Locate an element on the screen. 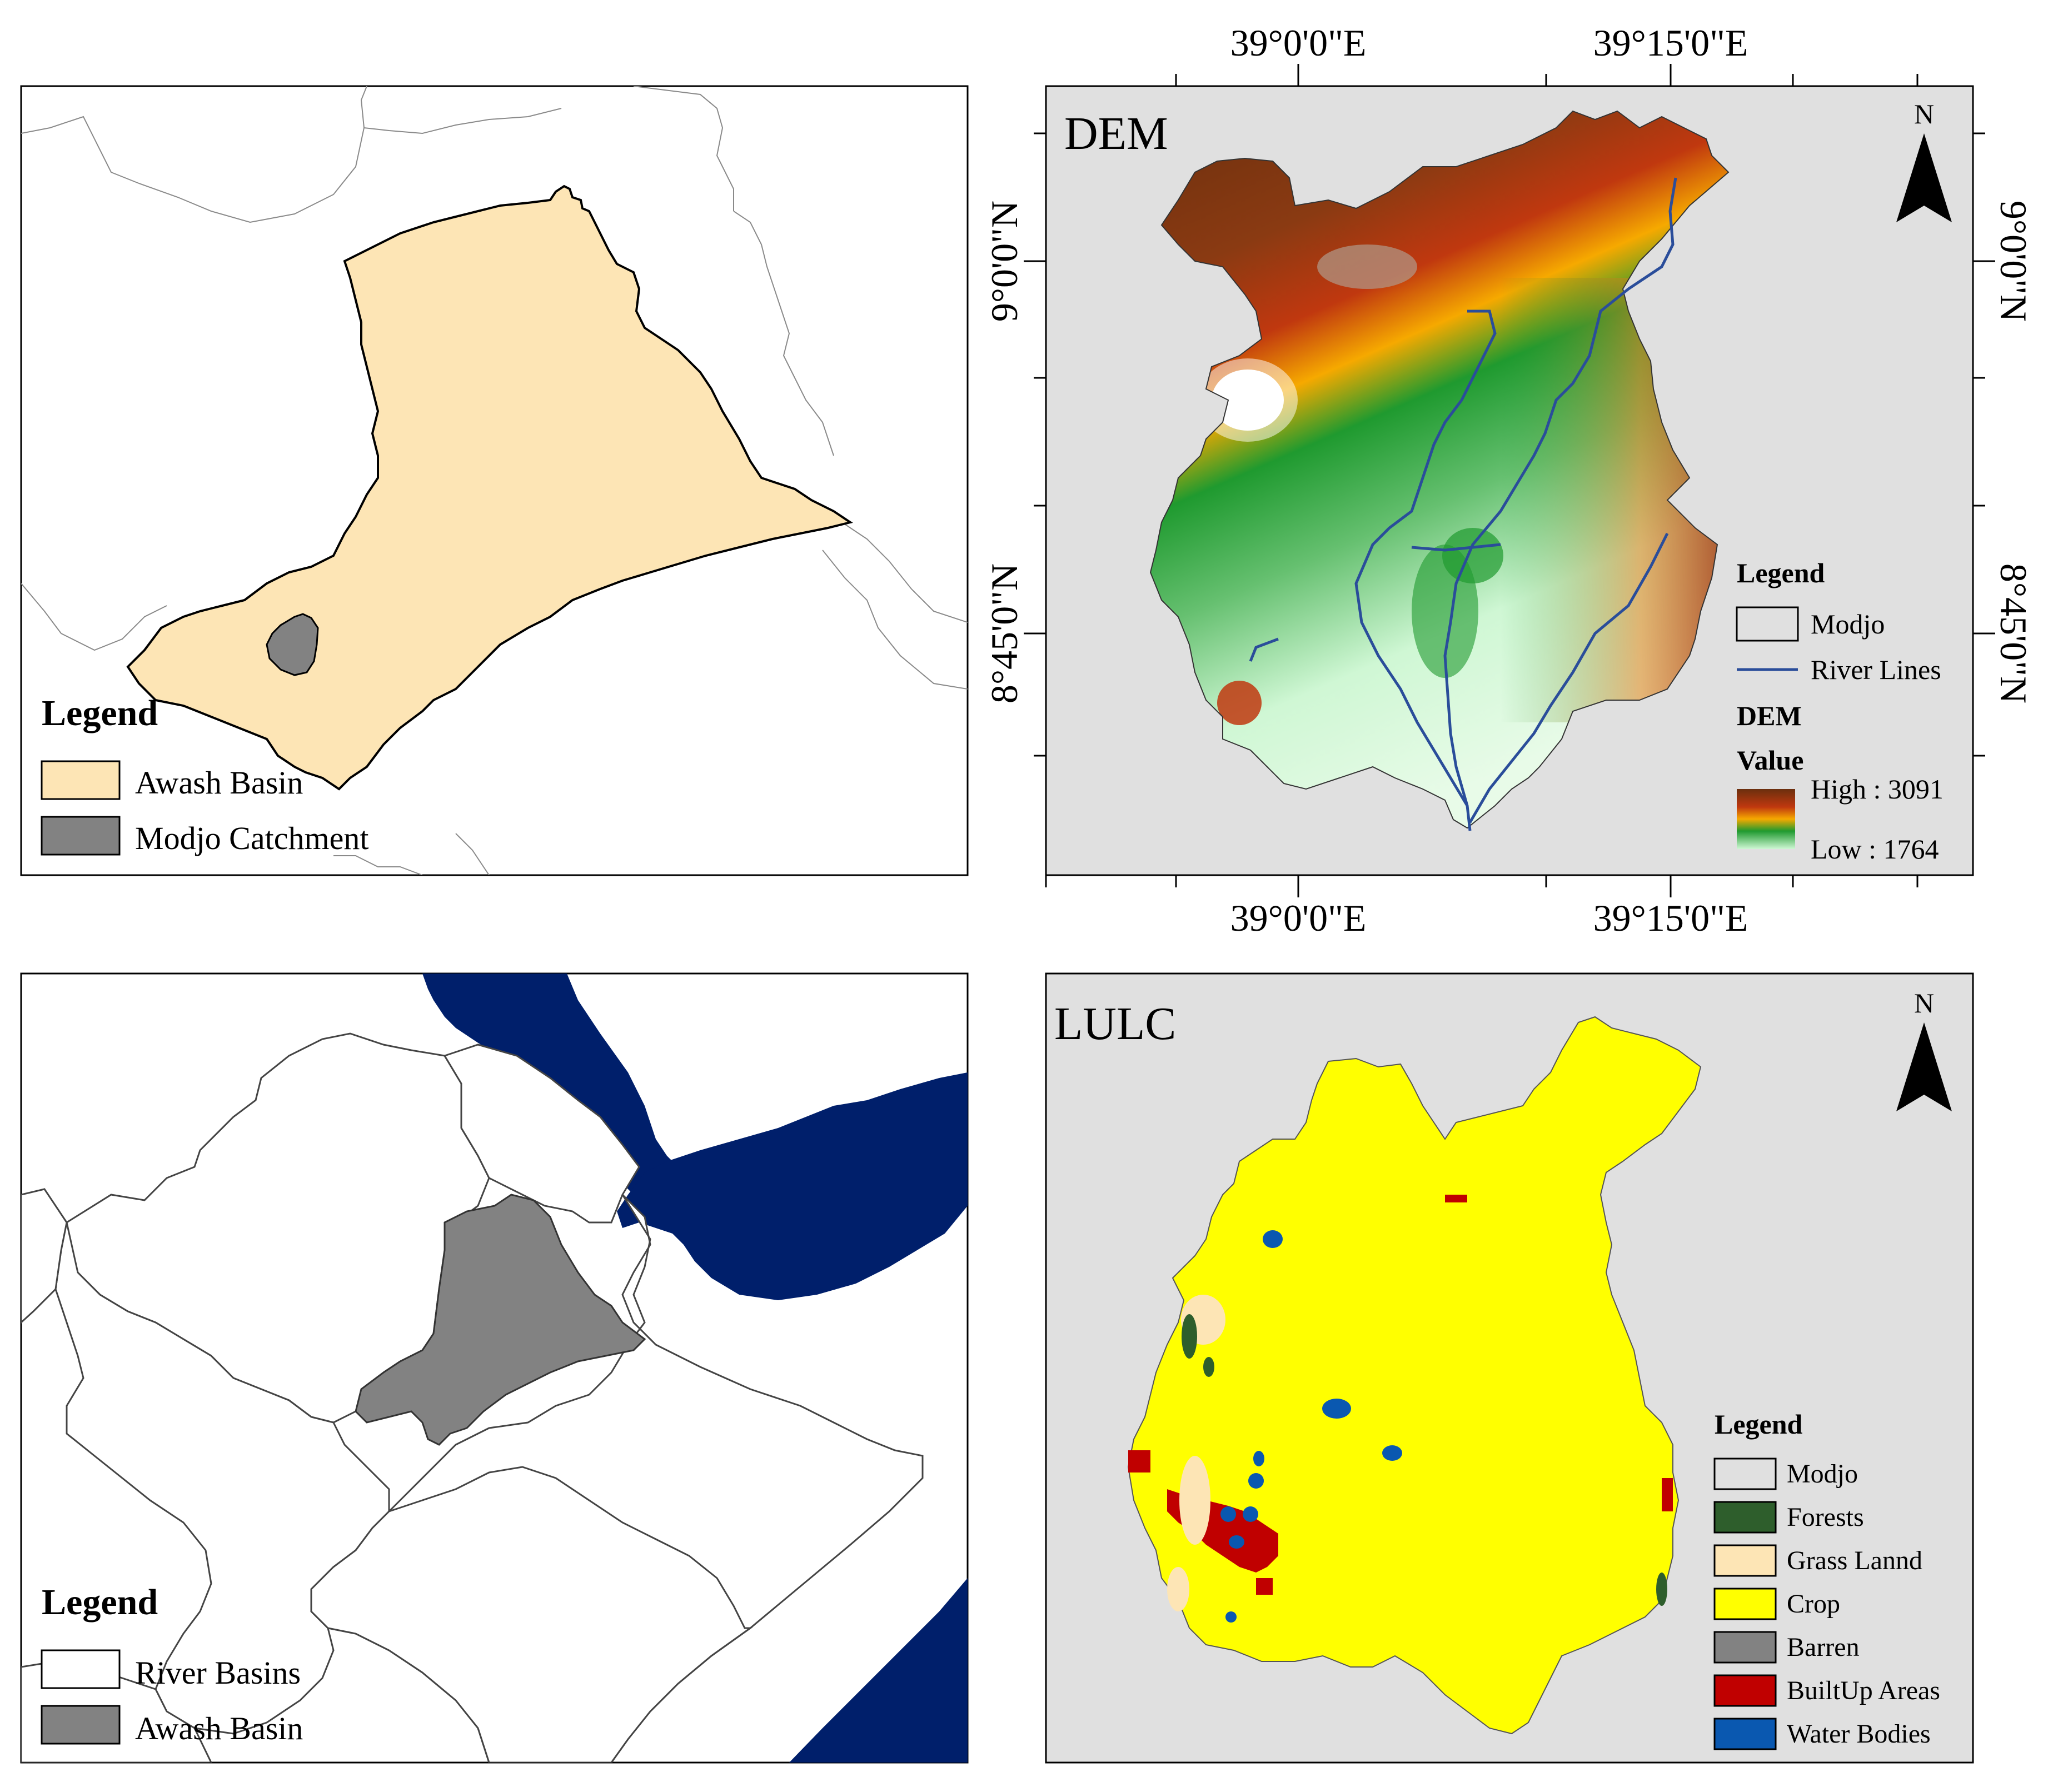 The image size is (2048, 1792). axis-label-bottom-39-0: 39°0'0"E is located at coordinates (1298, 918).